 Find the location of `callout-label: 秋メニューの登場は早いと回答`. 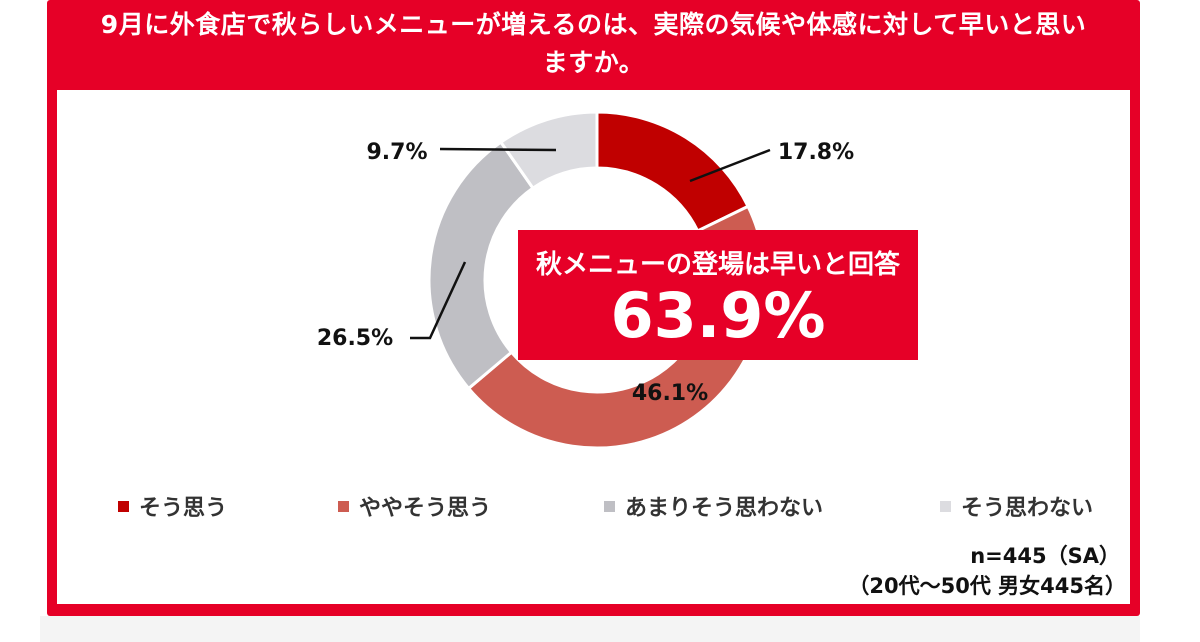

callout-label: 秋メニューの登場は早いと回答 is located at coordinates (717, 265).